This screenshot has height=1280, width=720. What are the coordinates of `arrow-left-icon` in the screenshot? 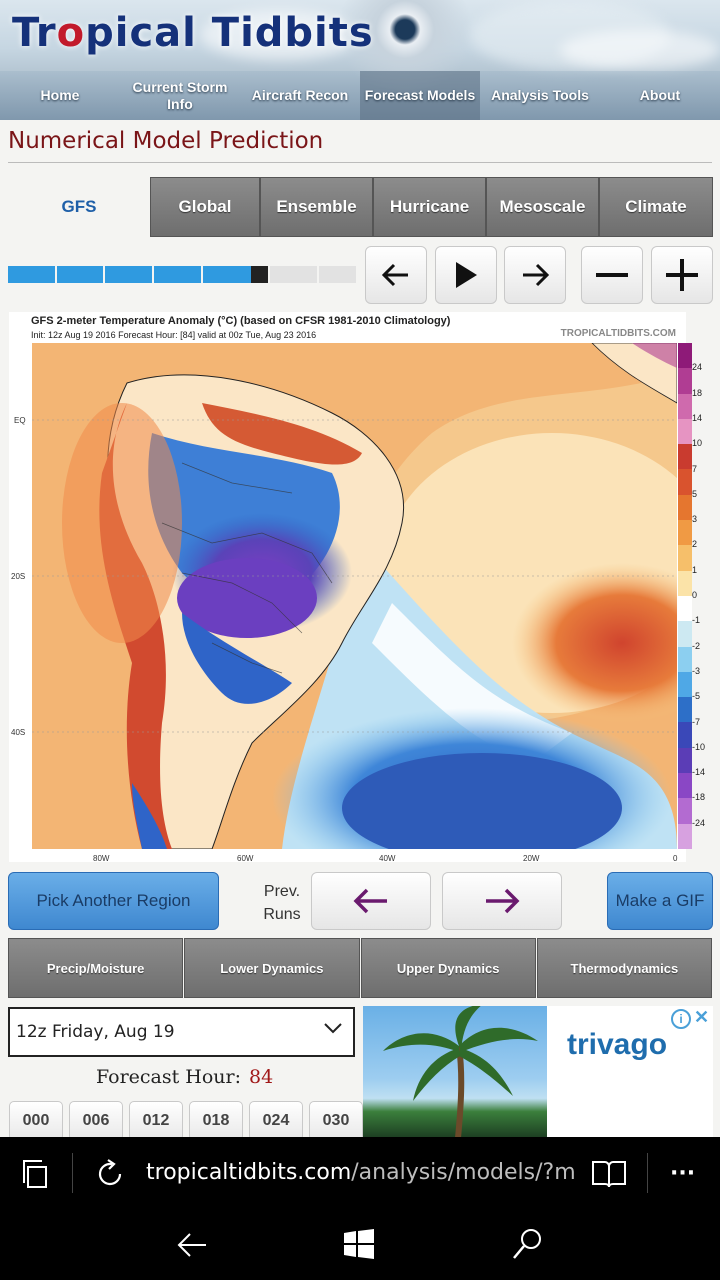 It's located at (370, 901).